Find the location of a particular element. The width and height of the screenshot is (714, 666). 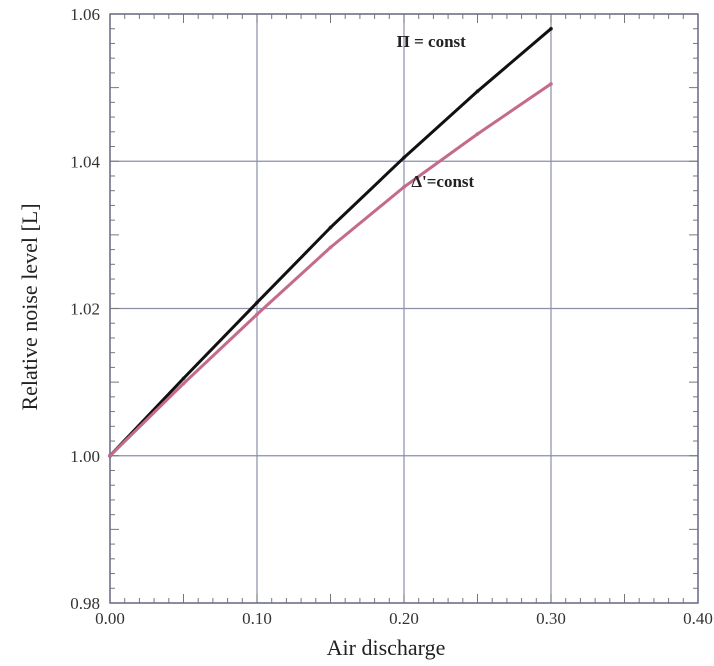

annotation-label-0: Π = const is located at coordinates (432, 41).